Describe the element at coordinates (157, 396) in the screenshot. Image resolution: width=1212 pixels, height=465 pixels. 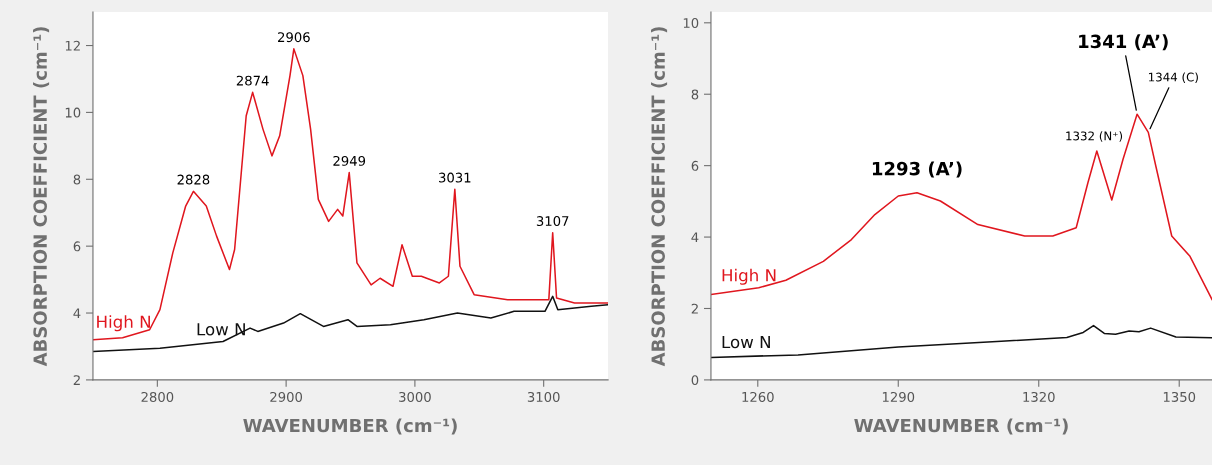
I see `x-tick-label: 2800` at that location.